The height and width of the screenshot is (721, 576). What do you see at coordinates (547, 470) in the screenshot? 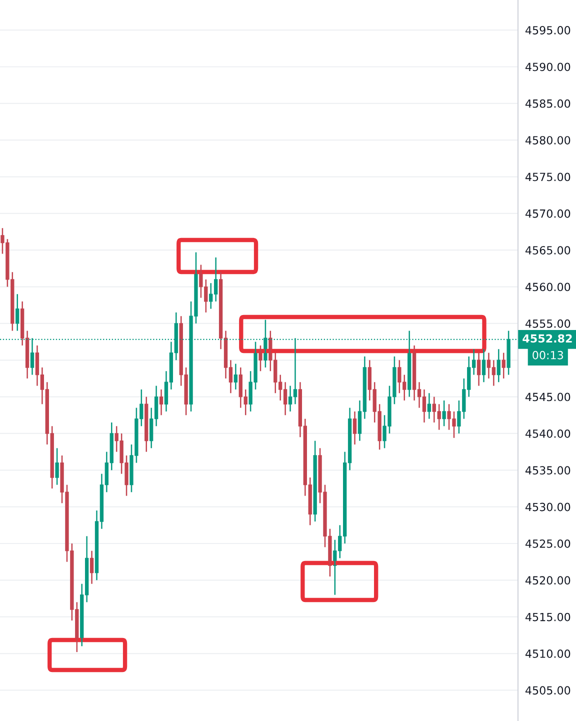
I see `y-tick-label: 4535.00` at bounding box center [547, 470].